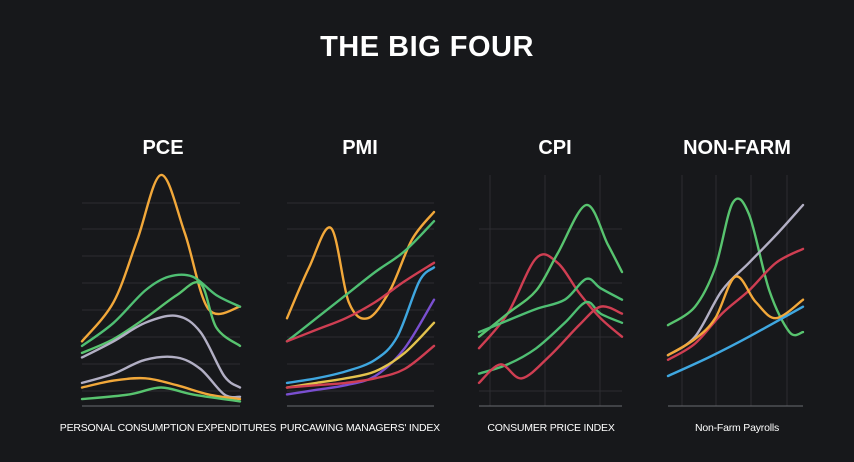  What do you see at coordinates (163, 148) in the screenshot?
I see `panel-title-pce: PCE` at bounding box center [163, 148].